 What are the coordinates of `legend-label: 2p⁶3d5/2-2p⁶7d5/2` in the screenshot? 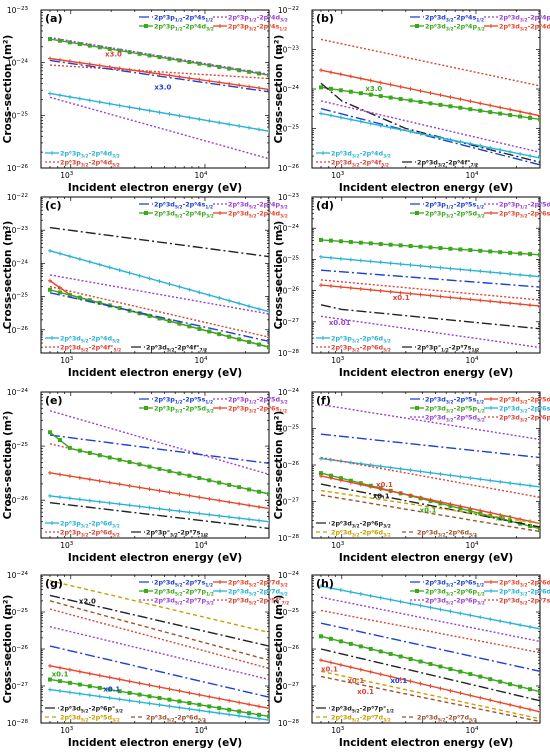 It's located at (258, 593).